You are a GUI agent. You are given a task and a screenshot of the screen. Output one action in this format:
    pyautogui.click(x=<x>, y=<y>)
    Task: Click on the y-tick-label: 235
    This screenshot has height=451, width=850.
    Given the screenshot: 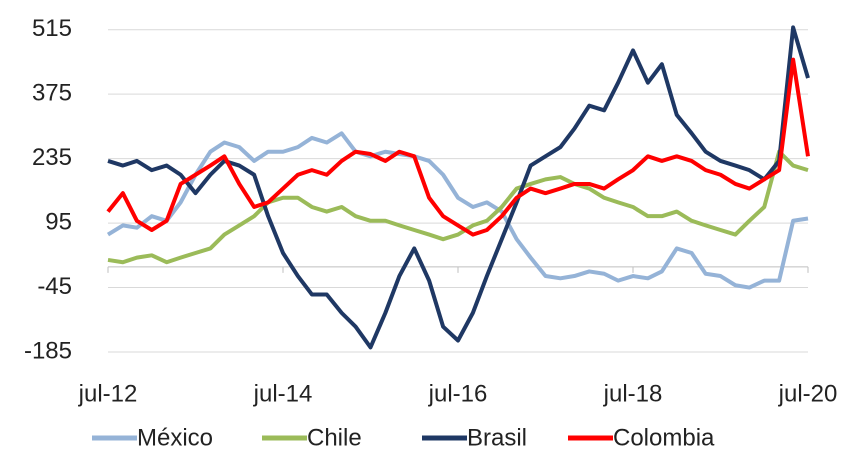 What is the action you would take?
    pyautogui.click(x=52, y=157)
    